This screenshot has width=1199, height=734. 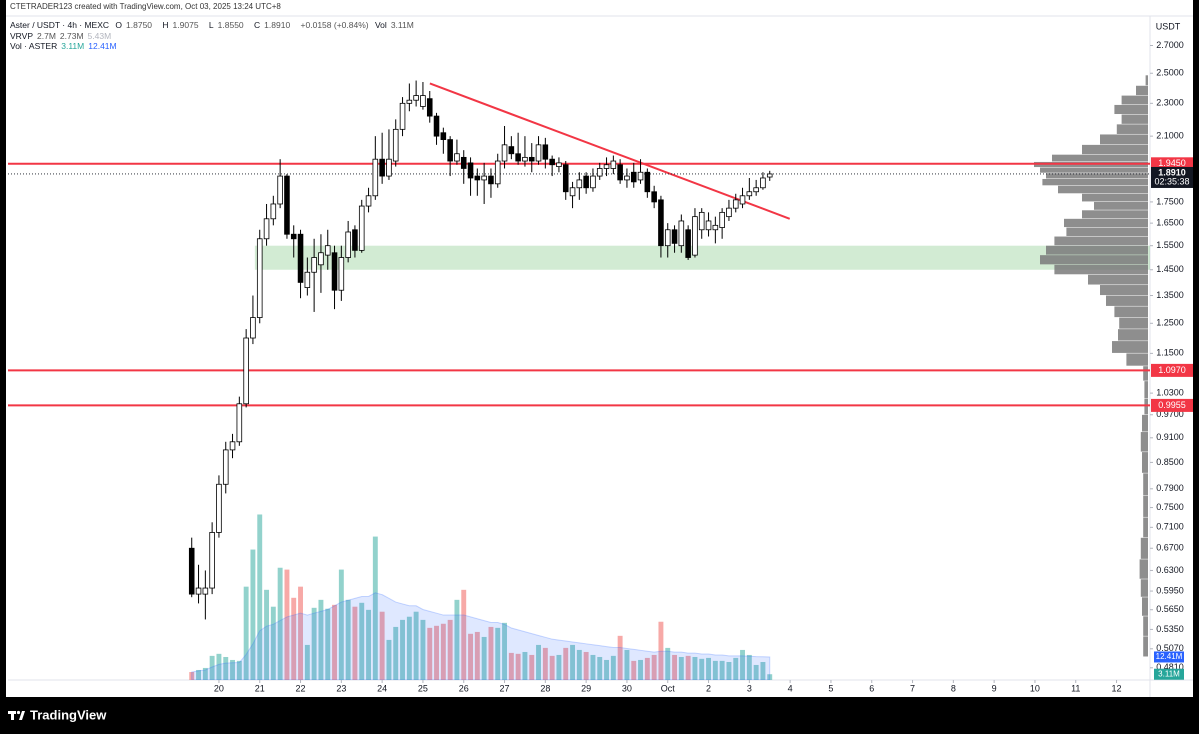 What do you see at coordinates (1172, 177) in the screenshot?
I see `last-price-box` at bounding box center [1172, 177].